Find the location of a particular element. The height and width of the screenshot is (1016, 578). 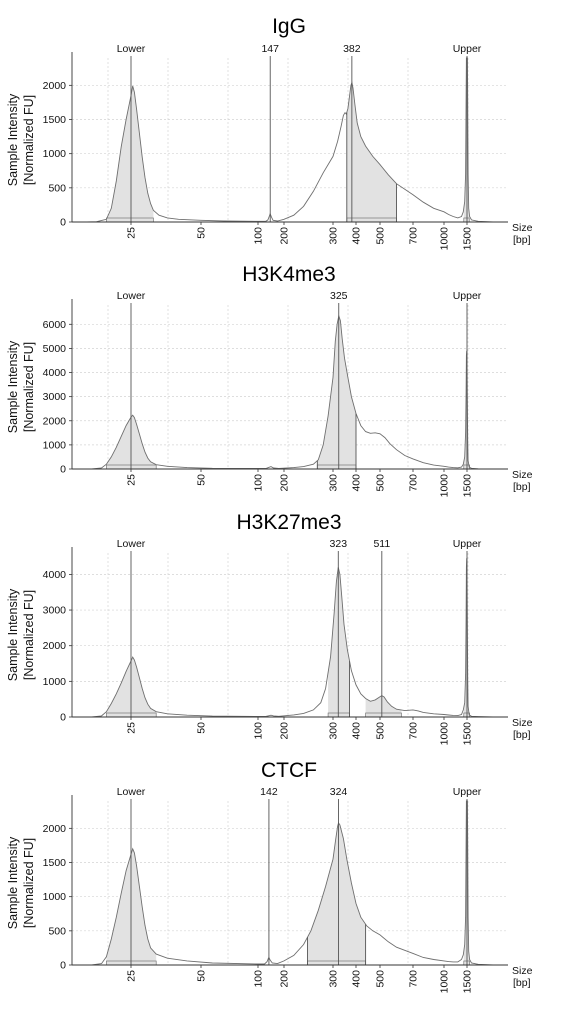

chart-title: IgG is located at coordinates (289, 26).